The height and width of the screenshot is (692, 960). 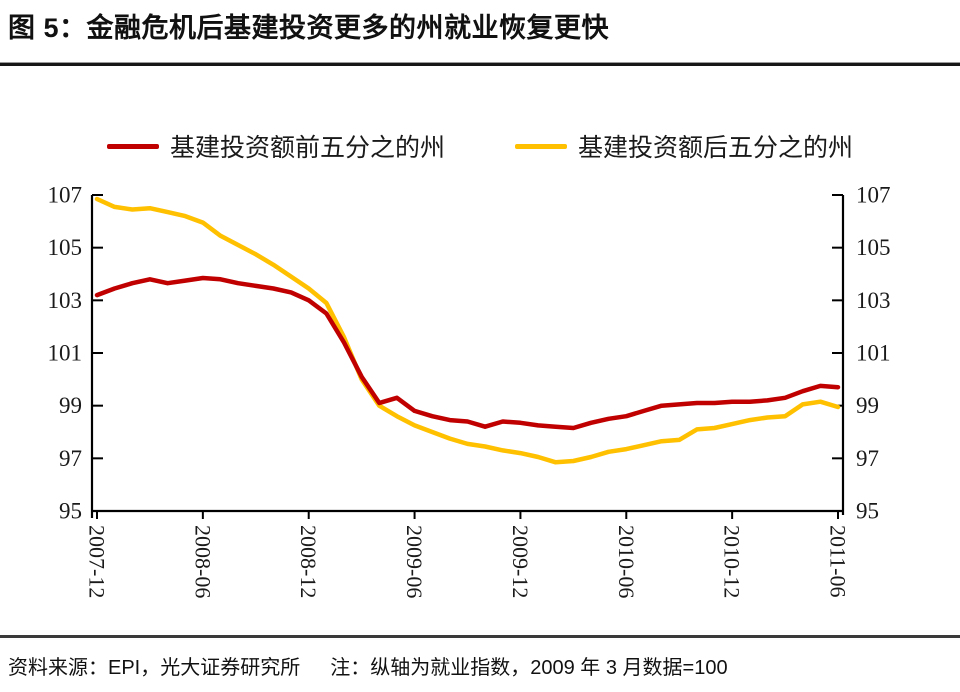 I want to click on legend-line-red-icon, so click(x=132, y=146).